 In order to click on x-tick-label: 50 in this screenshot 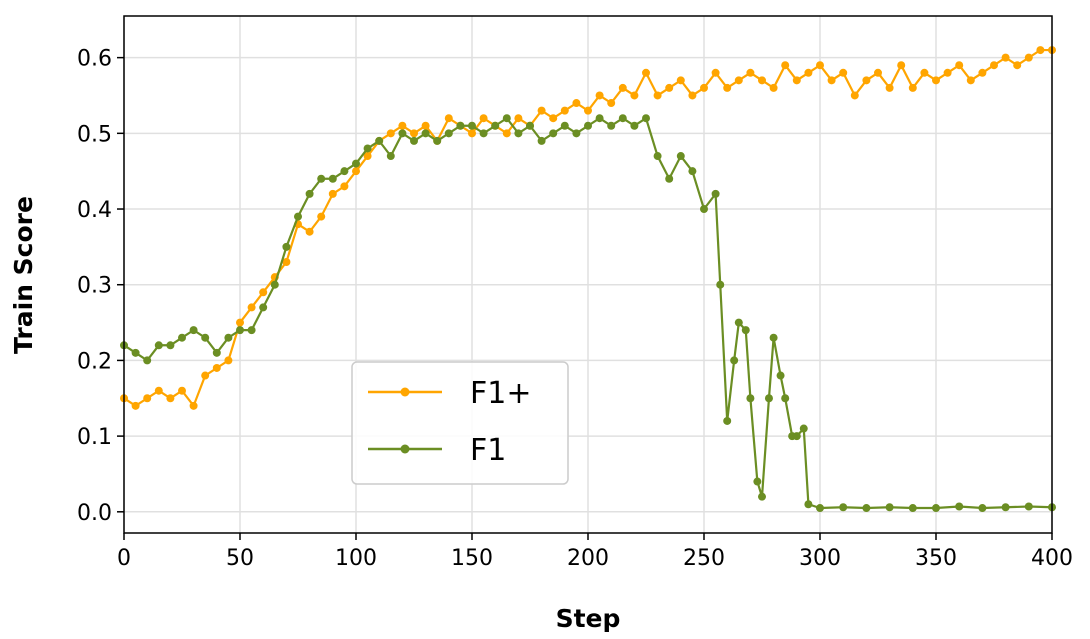, I will do `click(240, 558)`.